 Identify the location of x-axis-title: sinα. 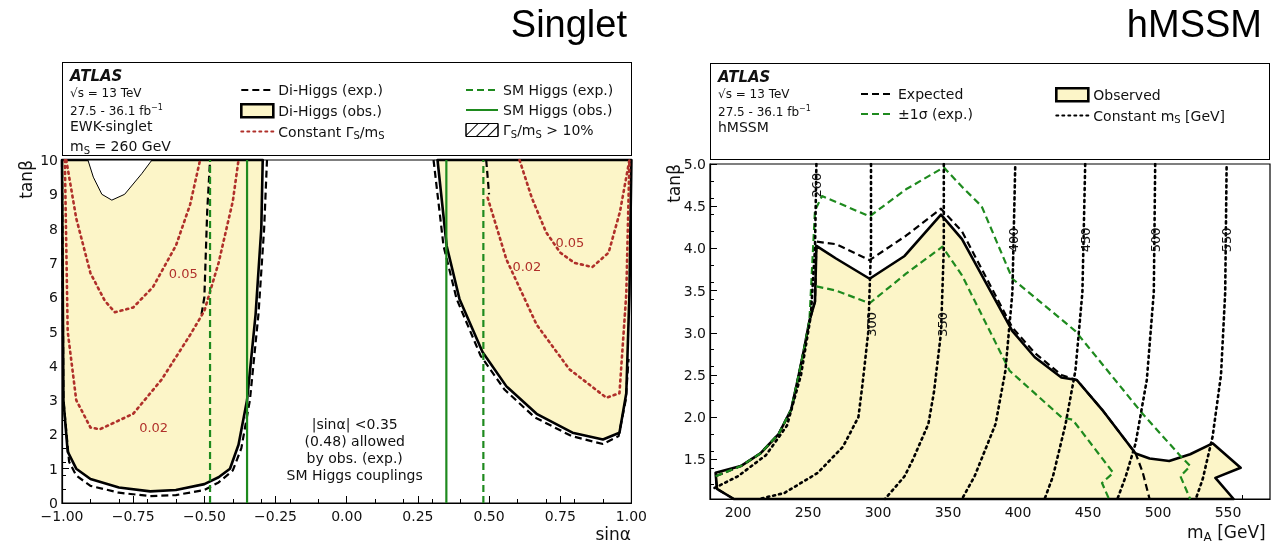
(613, 533).